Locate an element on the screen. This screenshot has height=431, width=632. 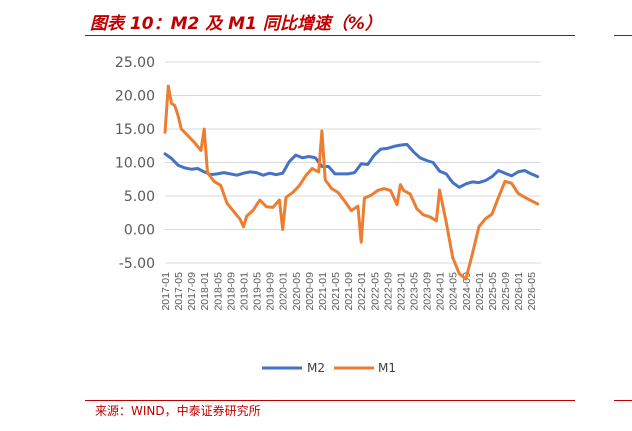
x-tick-label: 2025-09 is located at coordinates (506, 291).